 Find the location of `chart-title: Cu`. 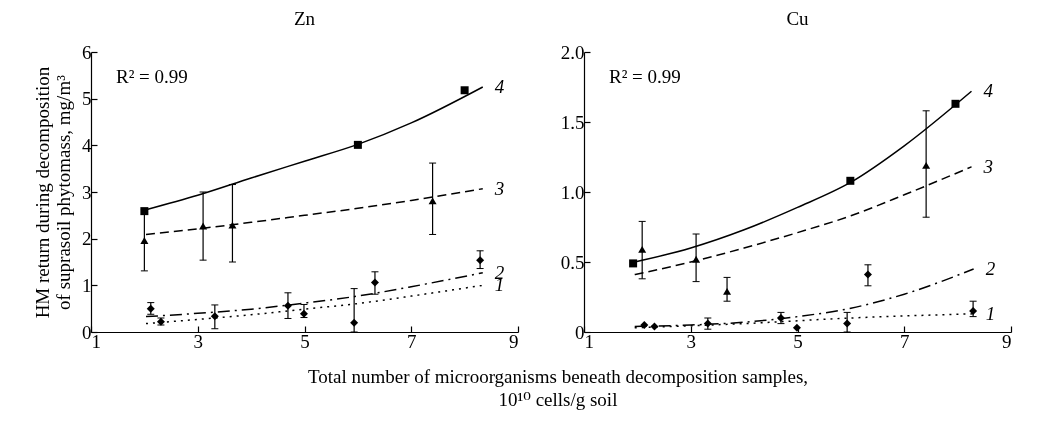

chart-title: Cu is located at coordinates (798, 18).